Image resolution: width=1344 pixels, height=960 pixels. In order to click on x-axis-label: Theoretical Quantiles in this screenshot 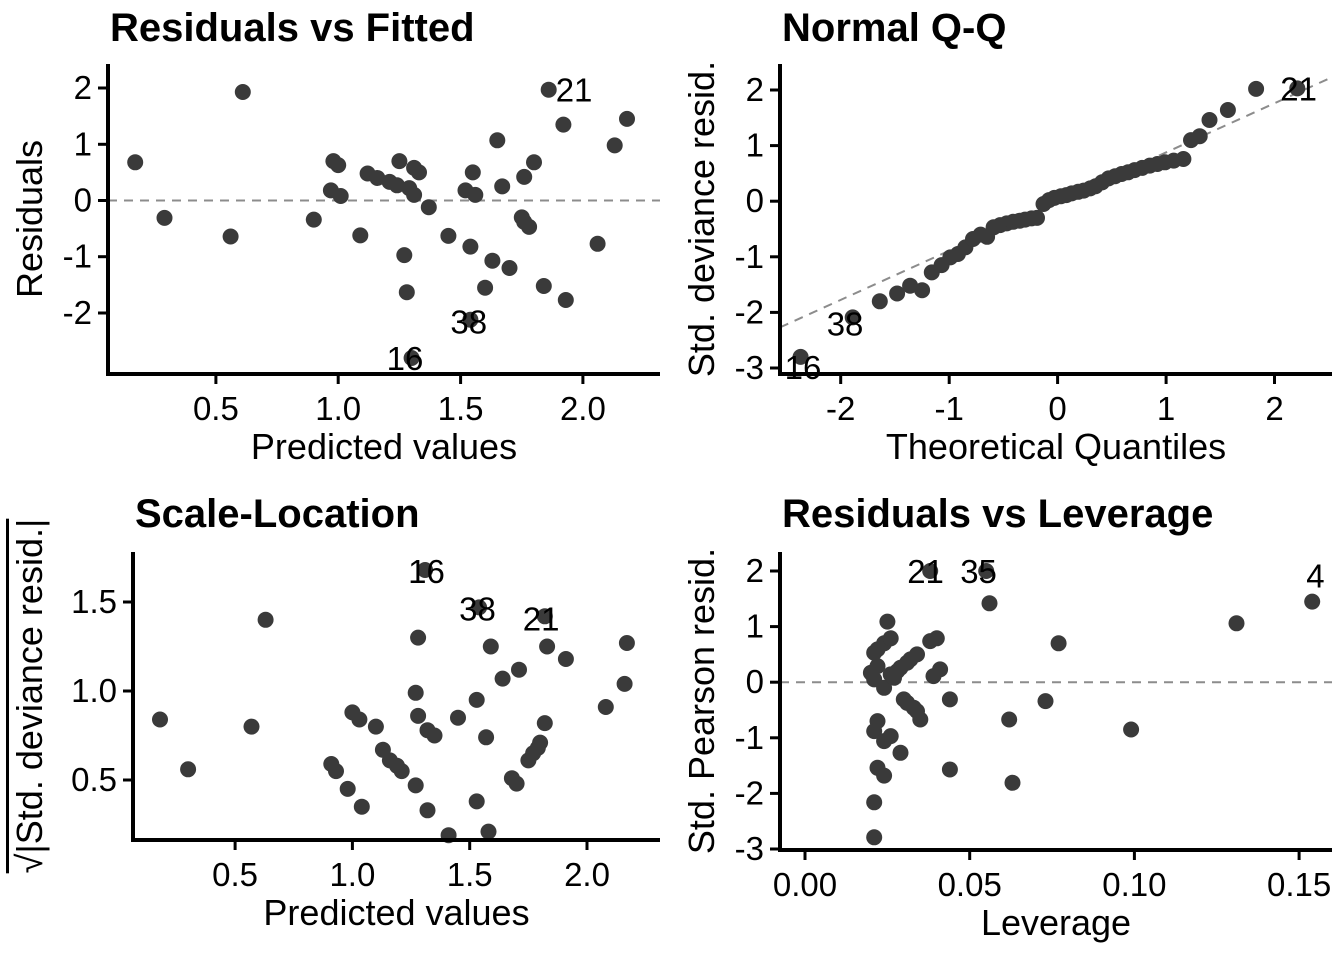, I will do `click(1056, 446)`.